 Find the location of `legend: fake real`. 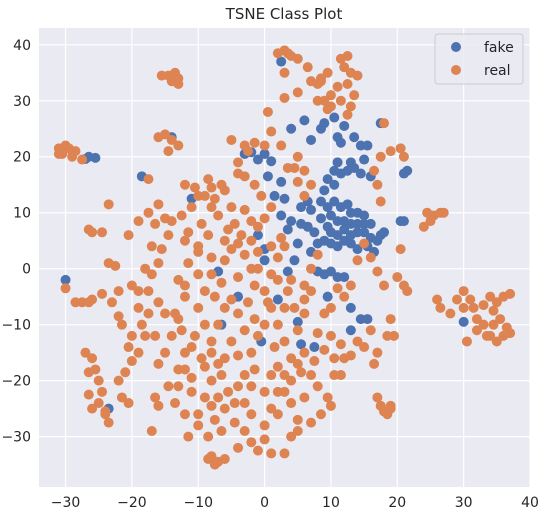

legend: fake real is located at coordinates (479, 59).